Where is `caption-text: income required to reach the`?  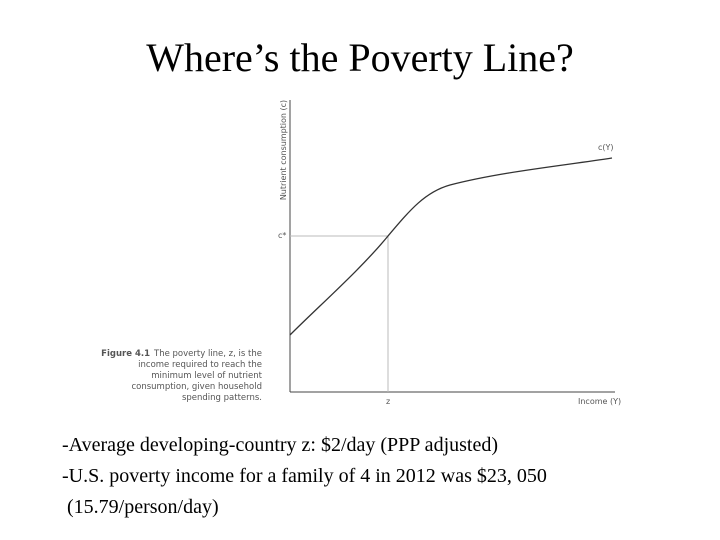 caption-text: income required to reach the is located at coordinates (200, 365).